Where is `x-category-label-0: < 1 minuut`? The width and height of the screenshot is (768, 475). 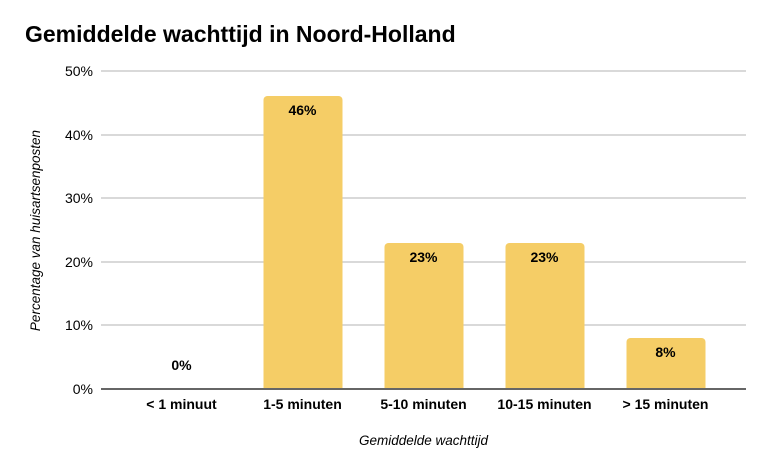 x-category-label-0: < 1 minuut is located at coordinates (181, 404).